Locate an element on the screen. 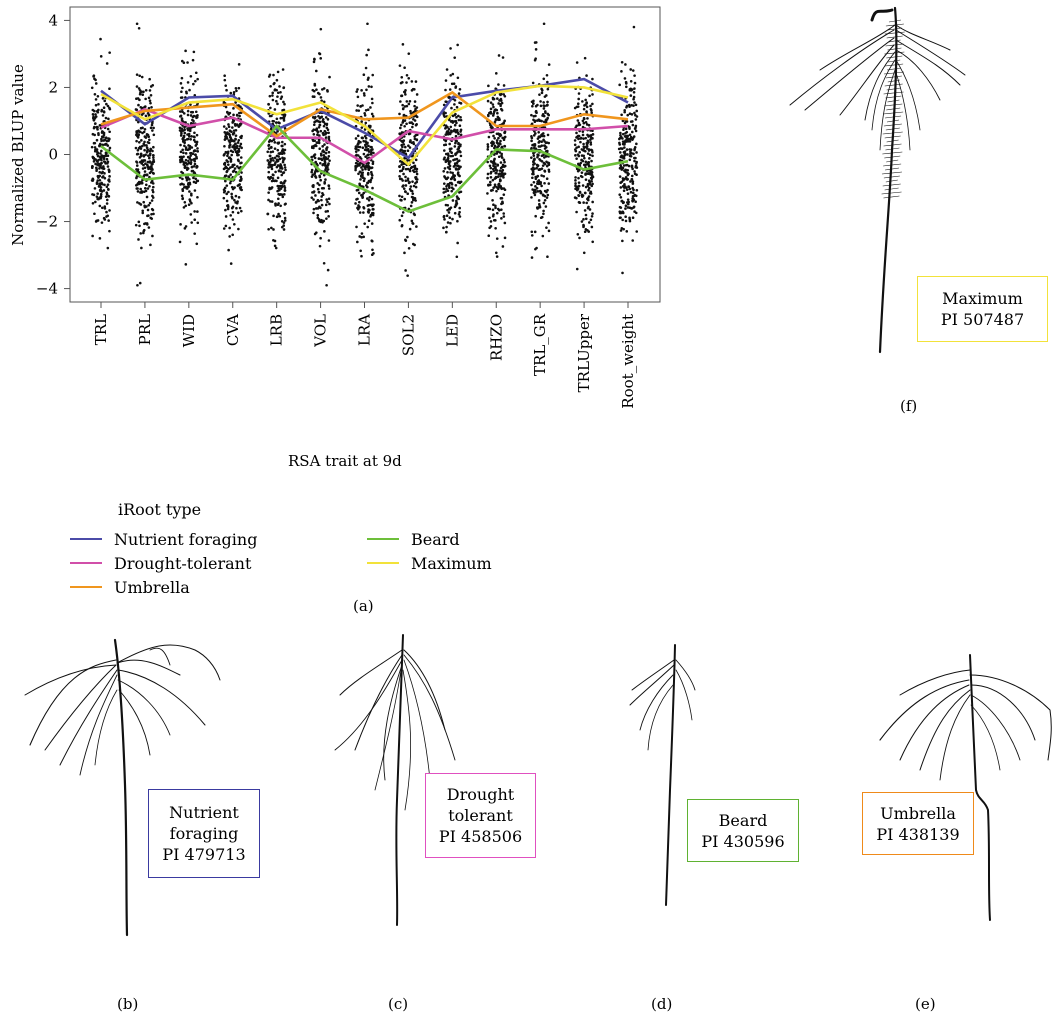  label-line: Nutrient is located at coordinates (204, 812).